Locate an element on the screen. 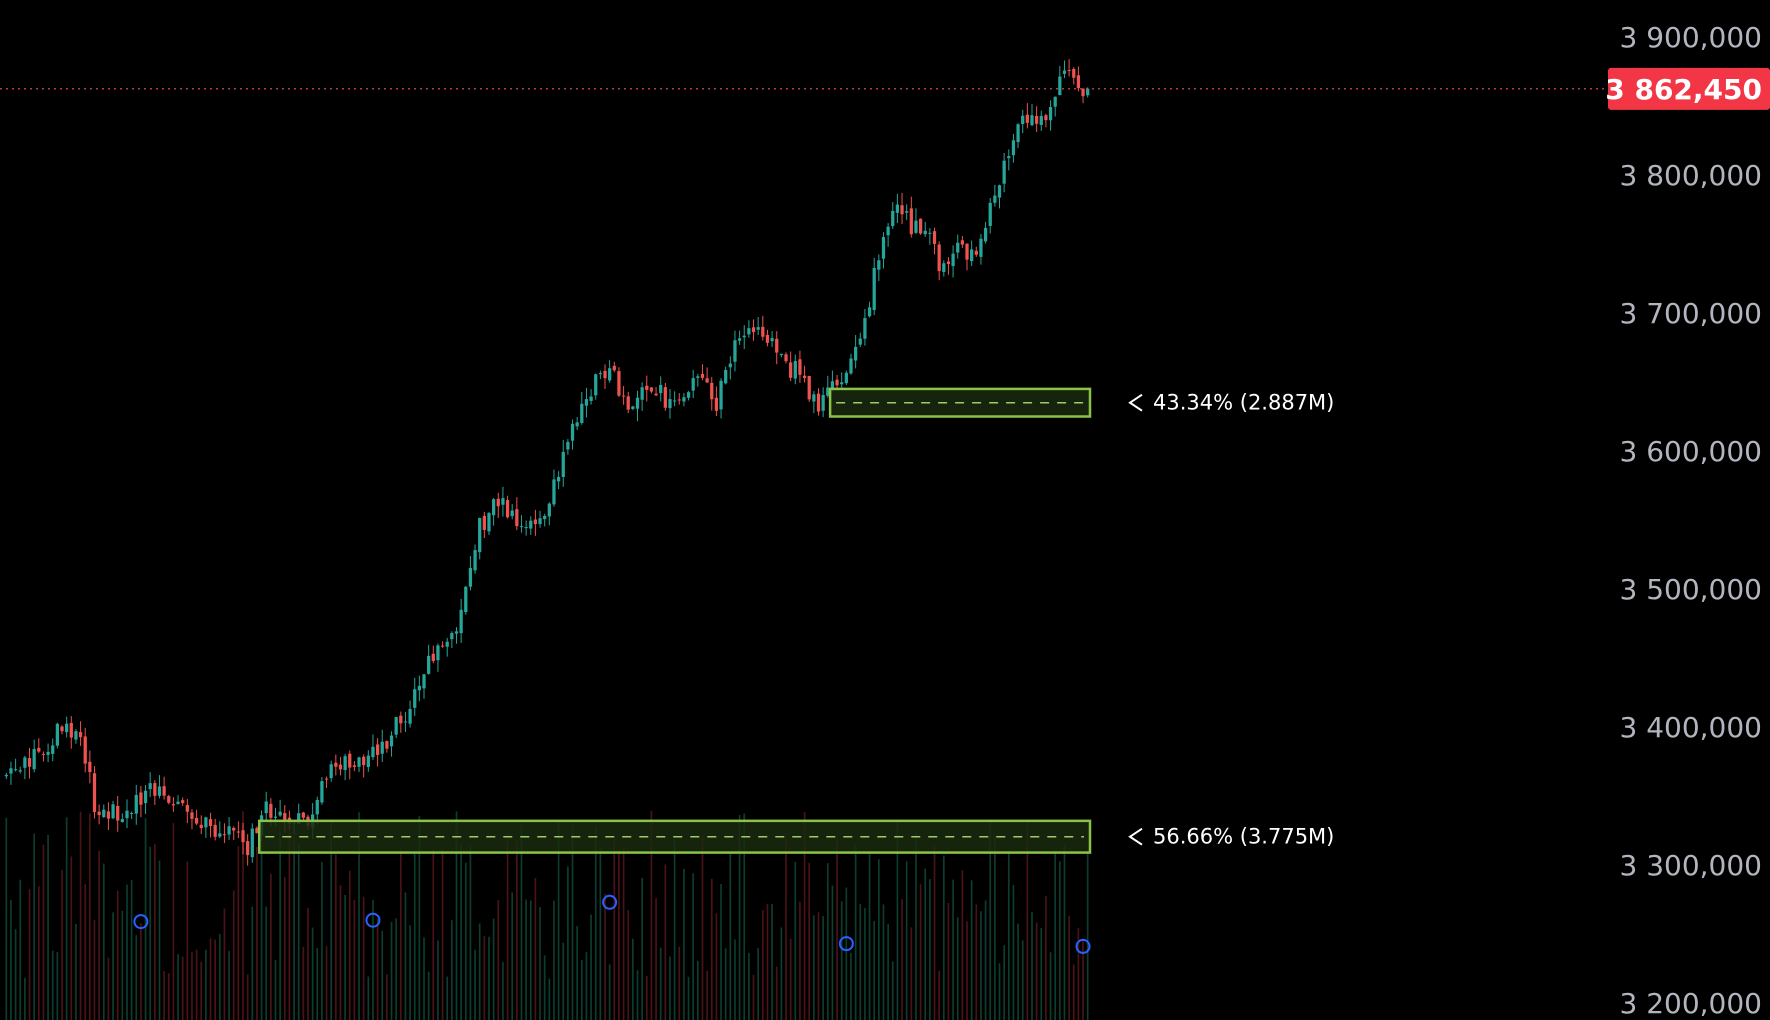 Image resolution: width=1770 pixels, height=1020 pixels. price-line-layer: 3 862,450 is located at coordinates (885, 88).